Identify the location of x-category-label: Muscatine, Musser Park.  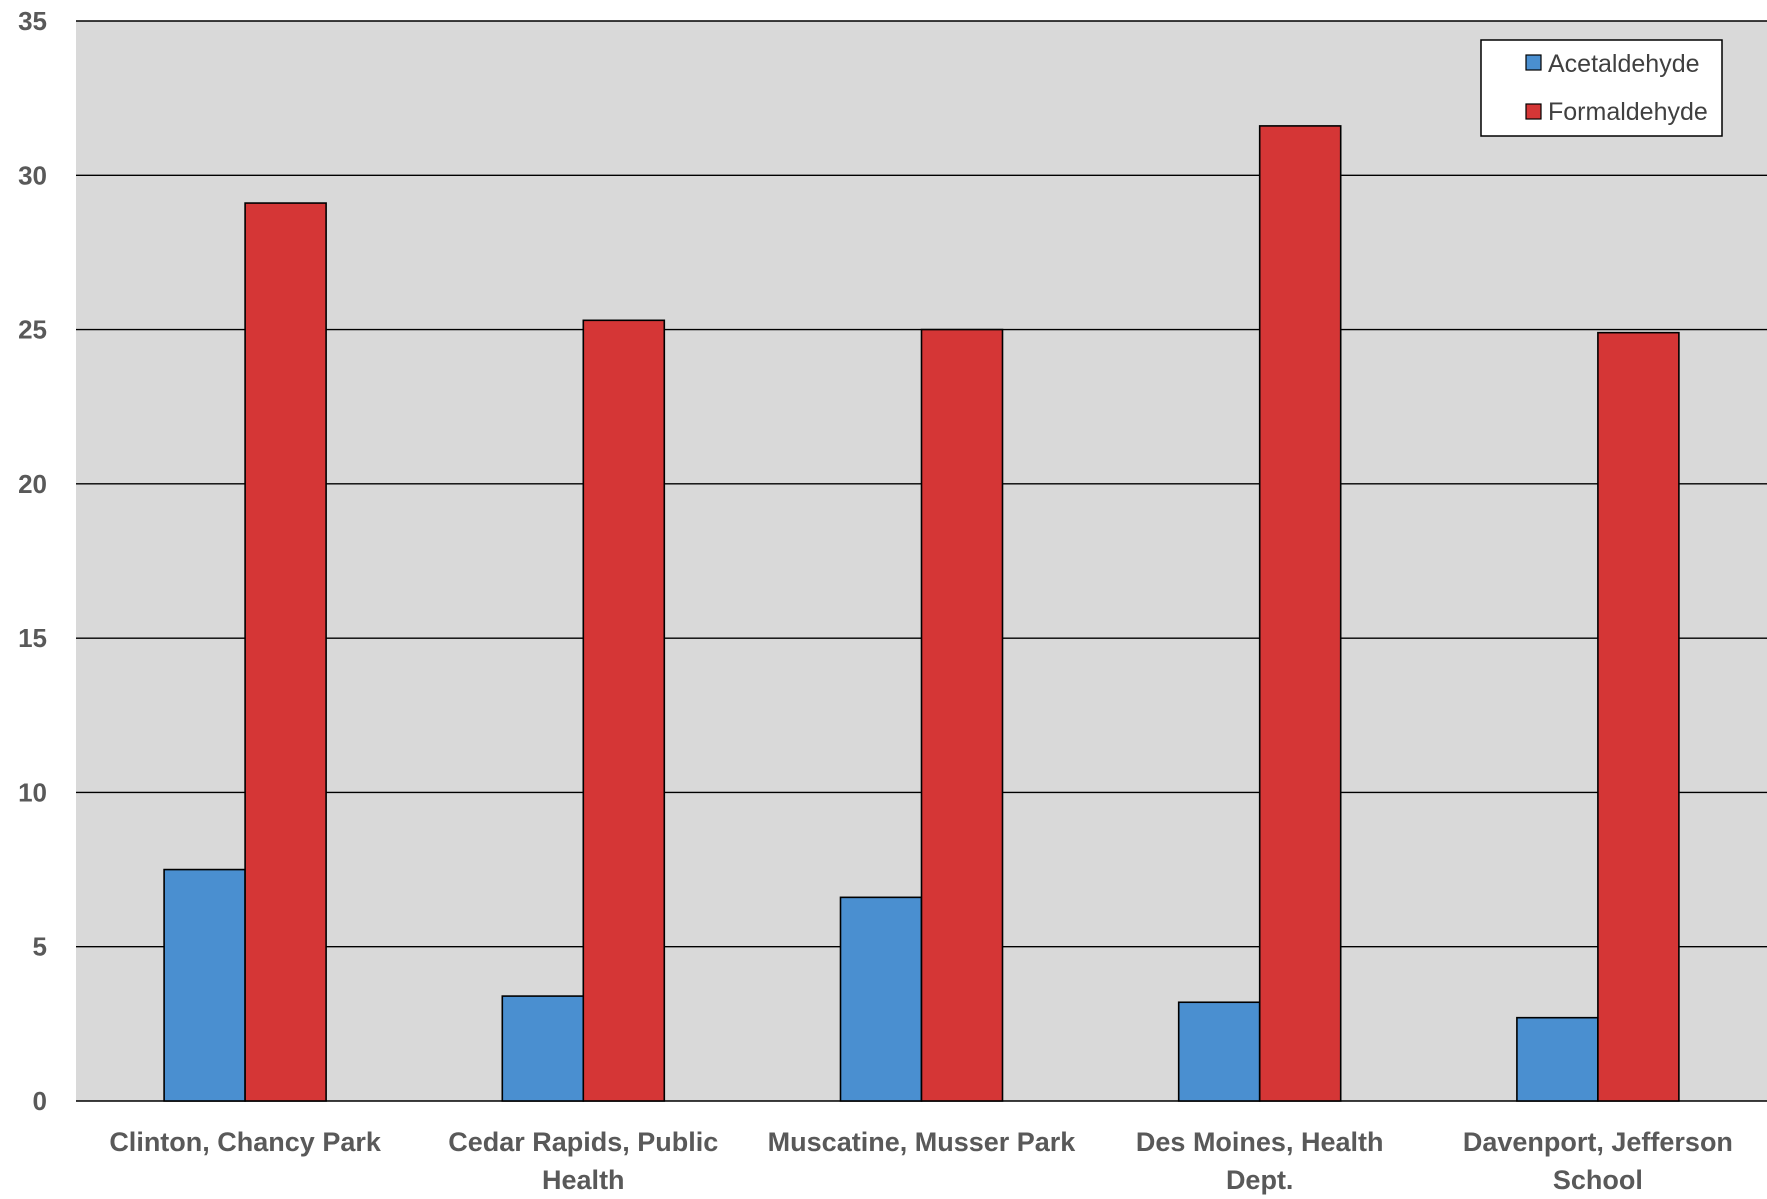
(922, 1142).